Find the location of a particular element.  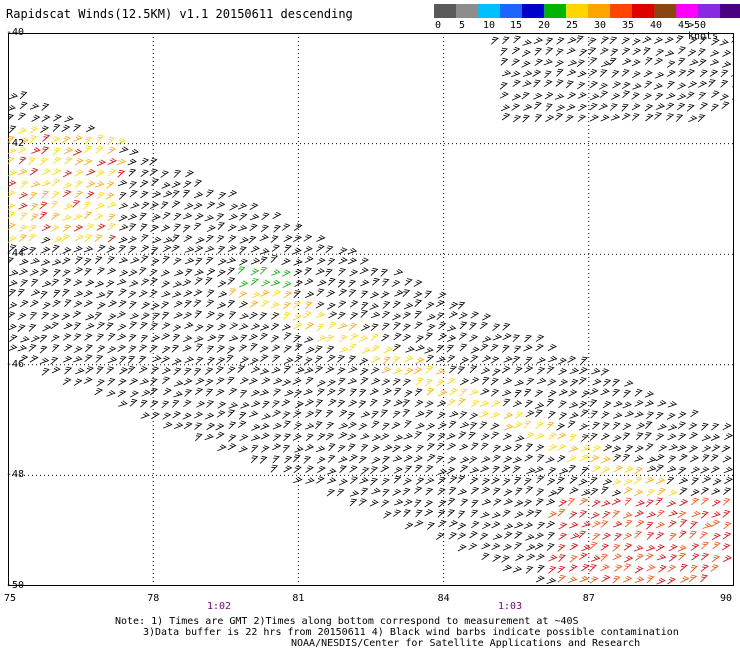

latitude-label: -42 is located at coordinates (15, 143).